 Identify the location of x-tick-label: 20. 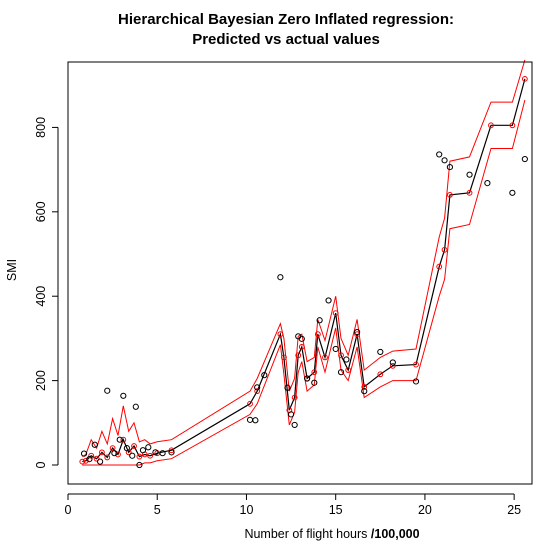
(425, 510).